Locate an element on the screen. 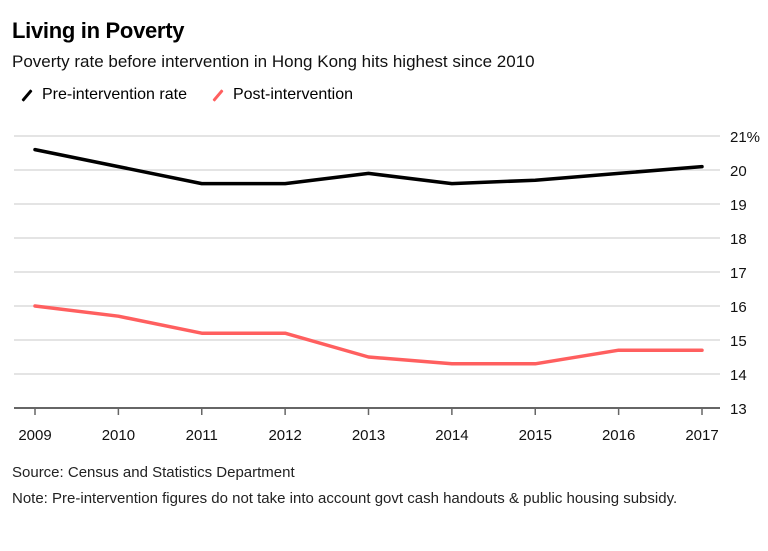  y-tick-label: 21% is located at coordinates (745, 137).